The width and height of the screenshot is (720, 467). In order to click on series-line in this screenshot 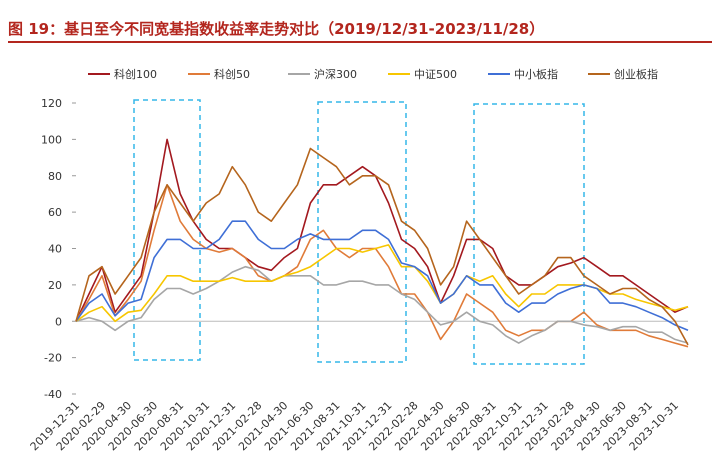, I will do `click(382, 304)`.